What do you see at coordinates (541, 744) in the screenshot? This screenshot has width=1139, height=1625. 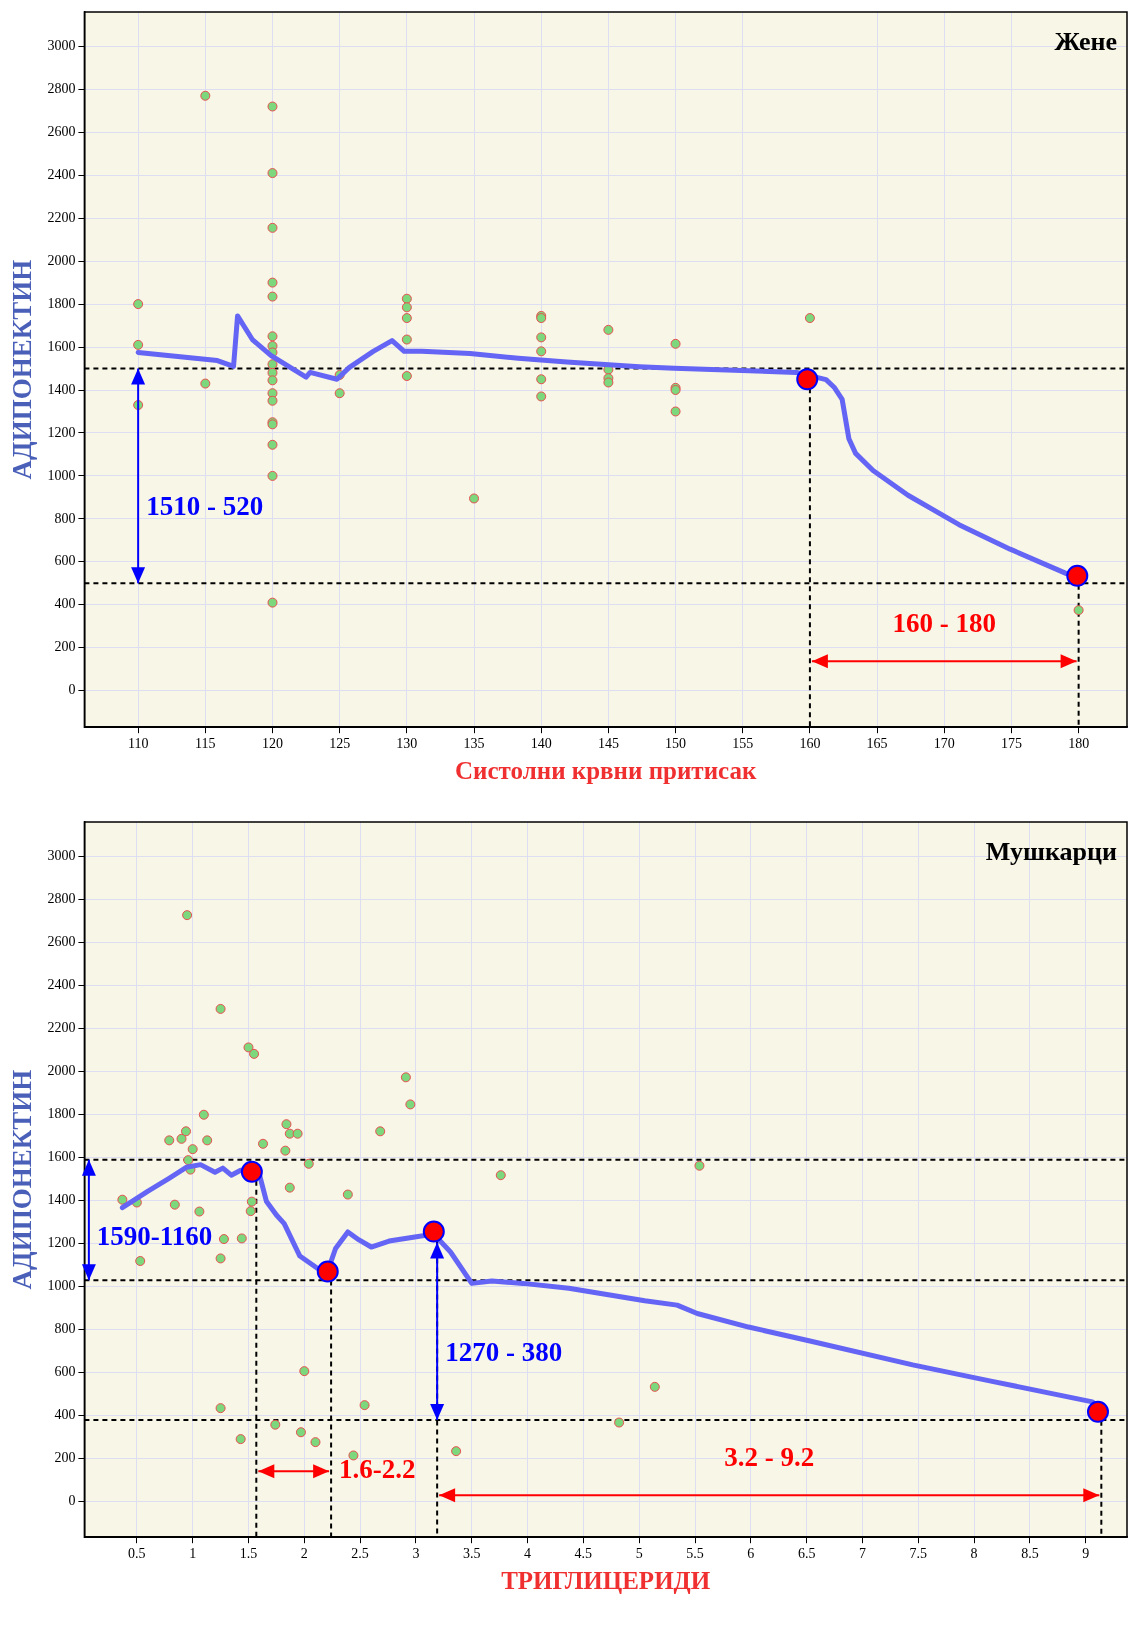 I see `x-tick-label: 140` at bounding box center [541, 744].